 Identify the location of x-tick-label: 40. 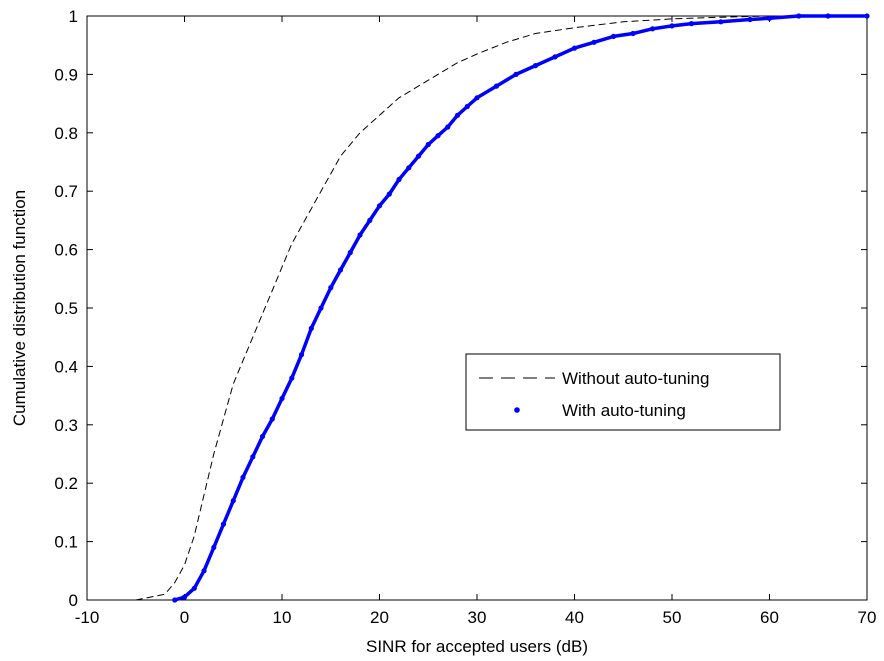
(574, 617).